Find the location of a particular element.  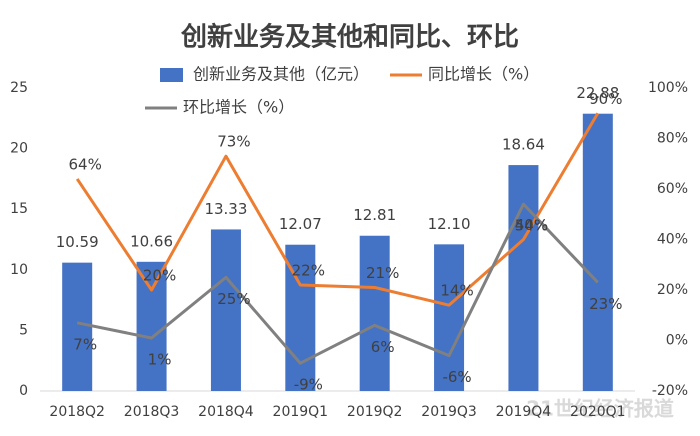

y-tick-label: 10 is located at coordinates (19, 270).